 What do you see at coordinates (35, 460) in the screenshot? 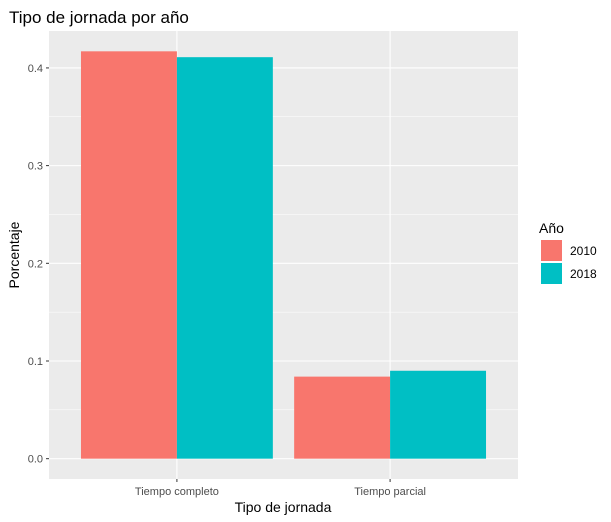
I see `y-tick-label: 0.0` at bounding box center [35, 460].